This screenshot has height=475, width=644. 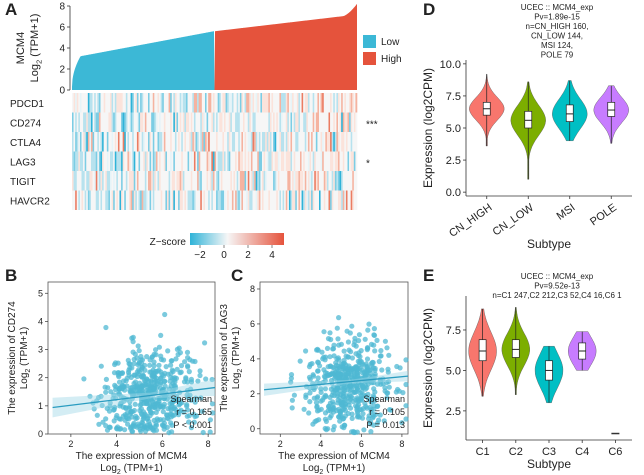 I want to click on b-y-tick-label: 0, so click(x=40, y=434).